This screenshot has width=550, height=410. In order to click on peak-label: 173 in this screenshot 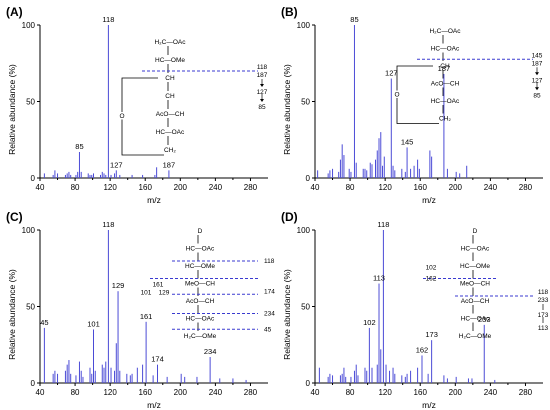, I will do `click(431, 334)`.